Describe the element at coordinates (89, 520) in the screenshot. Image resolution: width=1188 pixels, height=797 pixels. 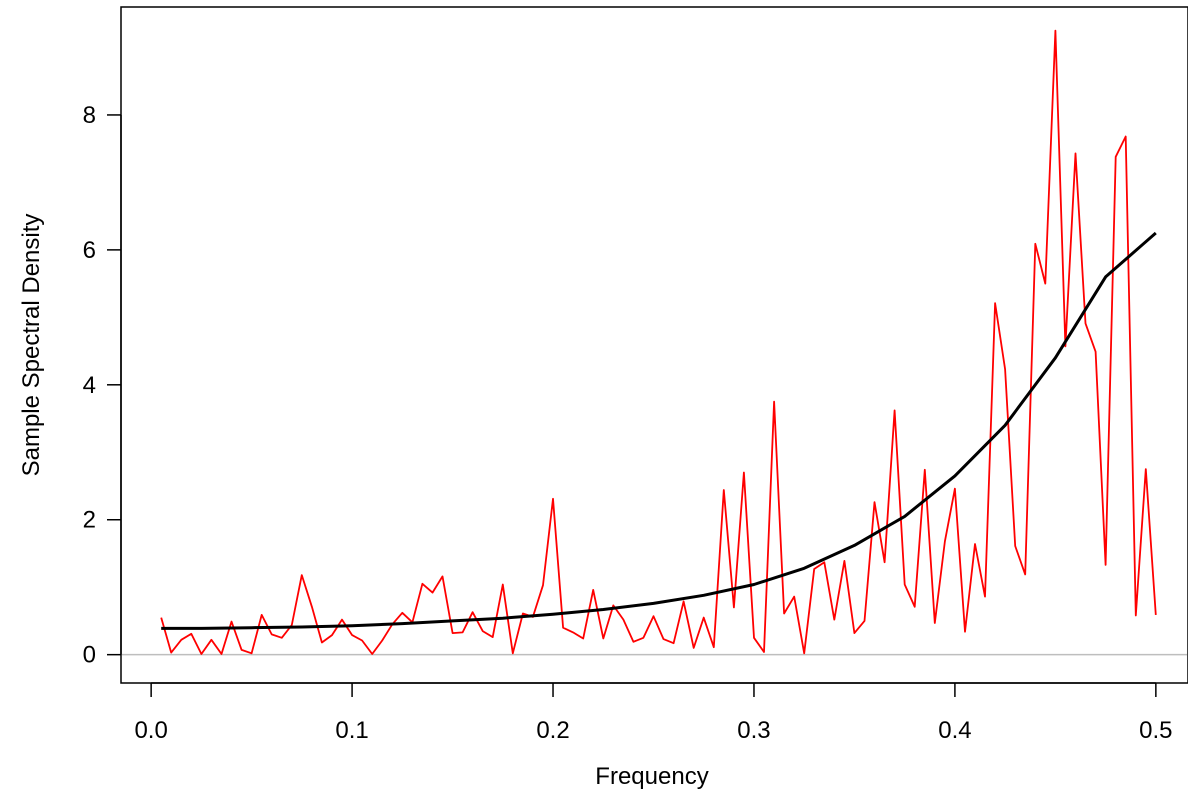
I see `y-tick-label: 2` at that location.